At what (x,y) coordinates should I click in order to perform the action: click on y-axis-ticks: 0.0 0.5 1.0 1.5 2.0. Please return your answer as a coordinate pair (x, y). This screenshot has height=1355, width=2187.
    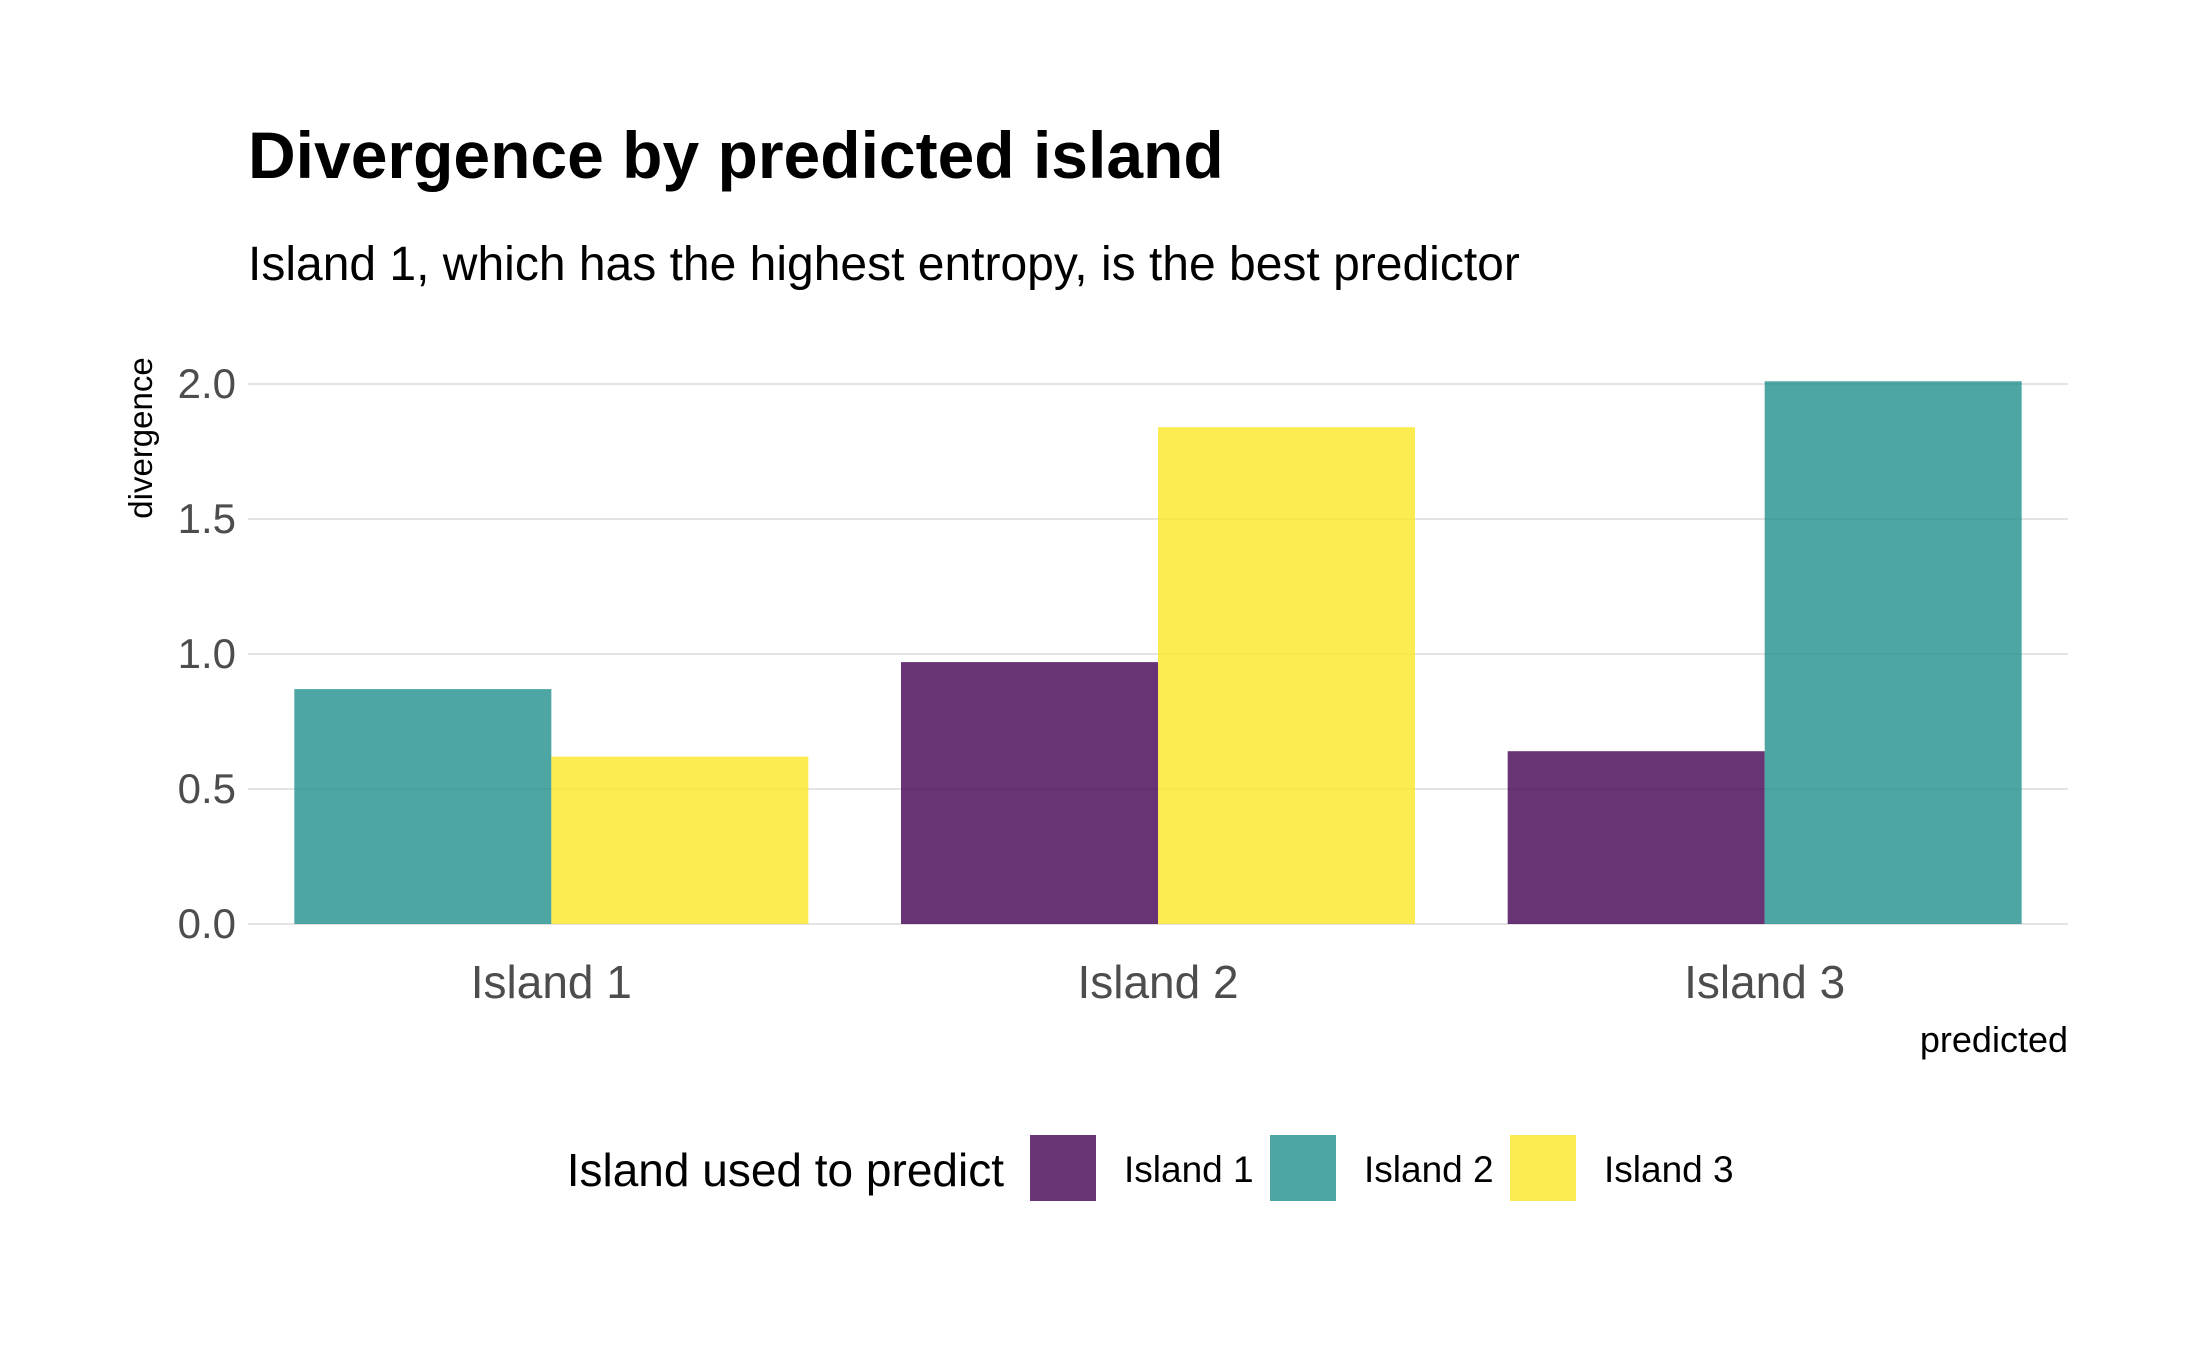
    Looking at the image, I should click on (207, 653).